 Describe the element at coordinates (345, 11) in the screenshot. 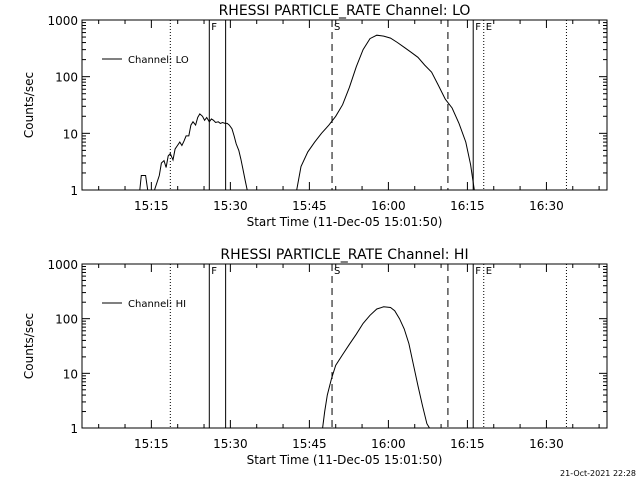

I see `chart-title: RHESSI PARTICLE_RATE Channel: LO` at that location.